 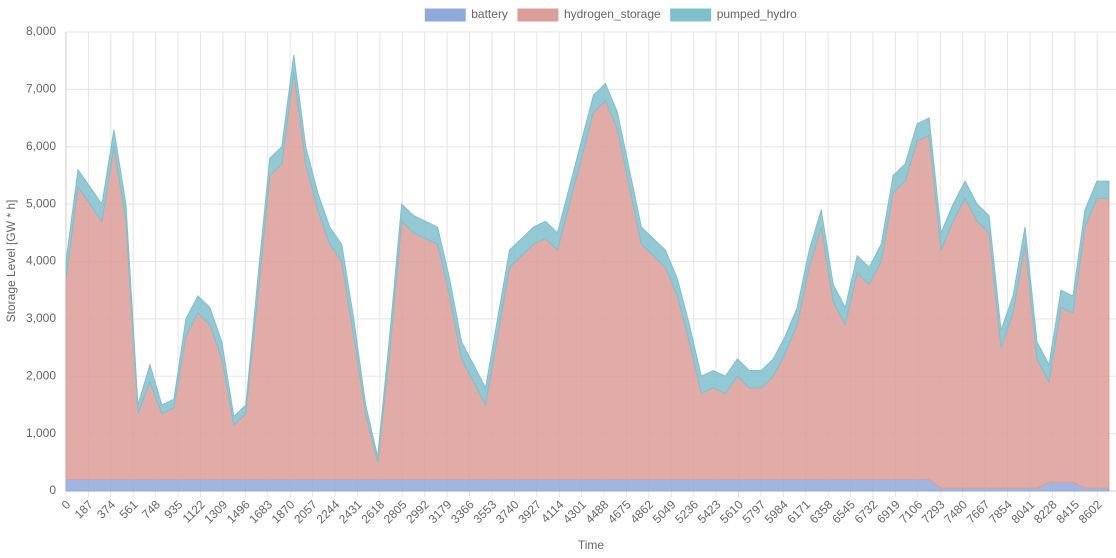 What do you see at coordinates (1045, 511) in the screenshot?
I see `x-tick-label: 8228` at bounding box center [1045, 511].